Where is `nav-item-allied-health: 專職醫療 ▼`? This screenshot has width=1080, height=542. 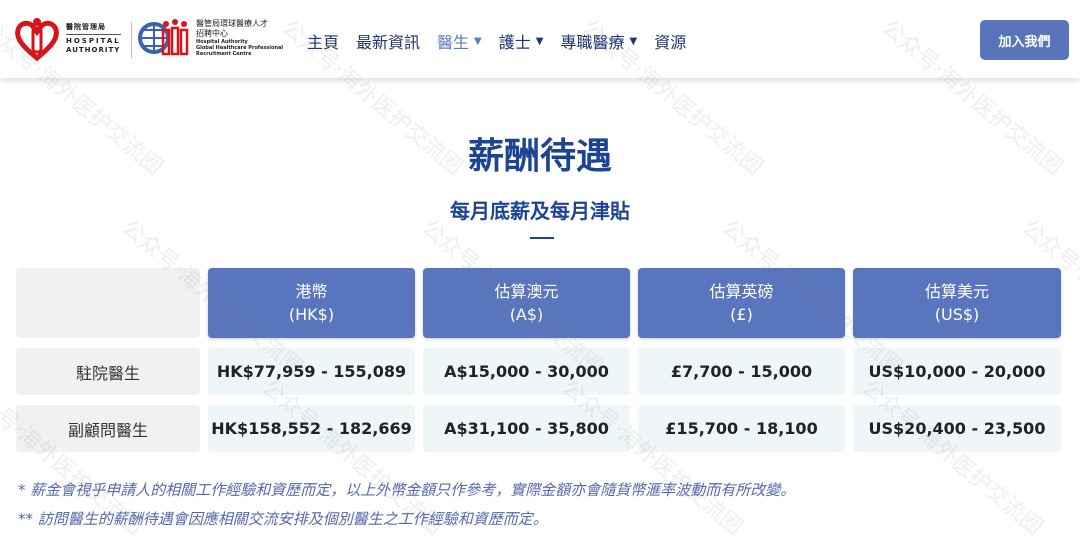 nav-item-allied-health: 專職醫療 ▼ is located at coordinates (599, 42).